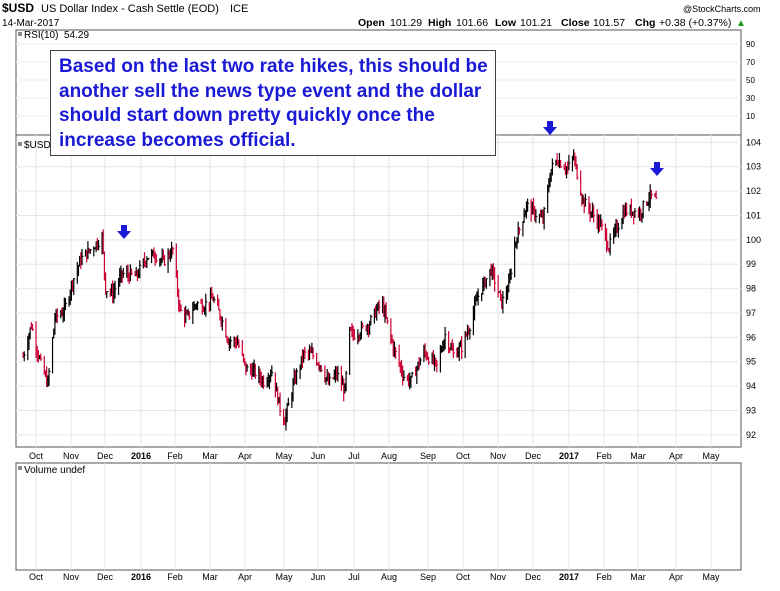 The image size is (780, 591). Describe the element at coordinates (210, 456) in the screenshot. I see `x-tick-label: Mar` at that location.